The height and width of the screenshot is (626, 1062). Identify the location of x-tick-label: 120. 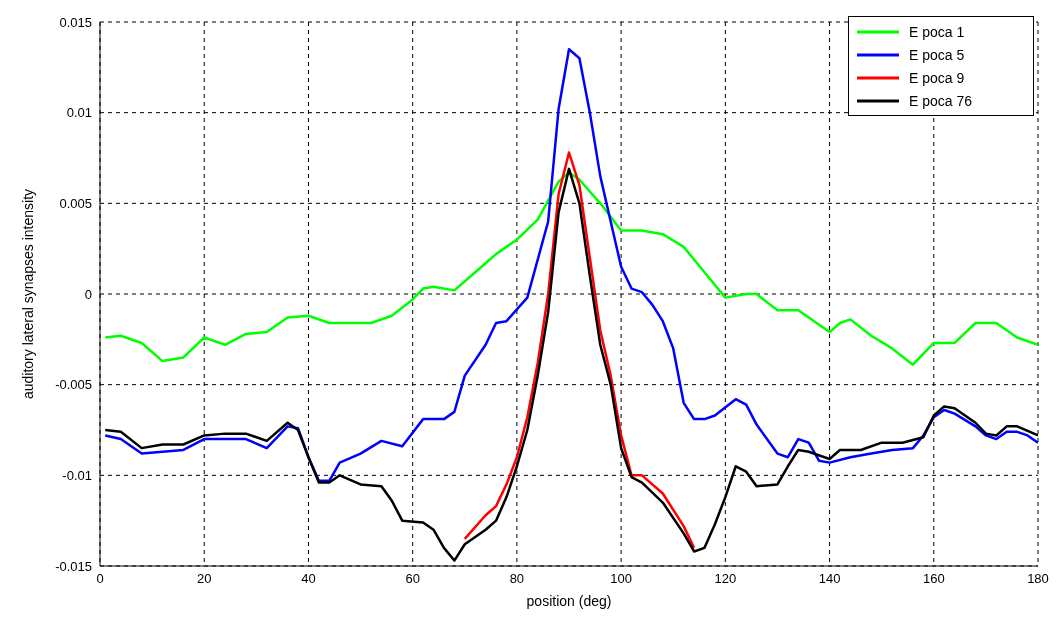
(725, 579).